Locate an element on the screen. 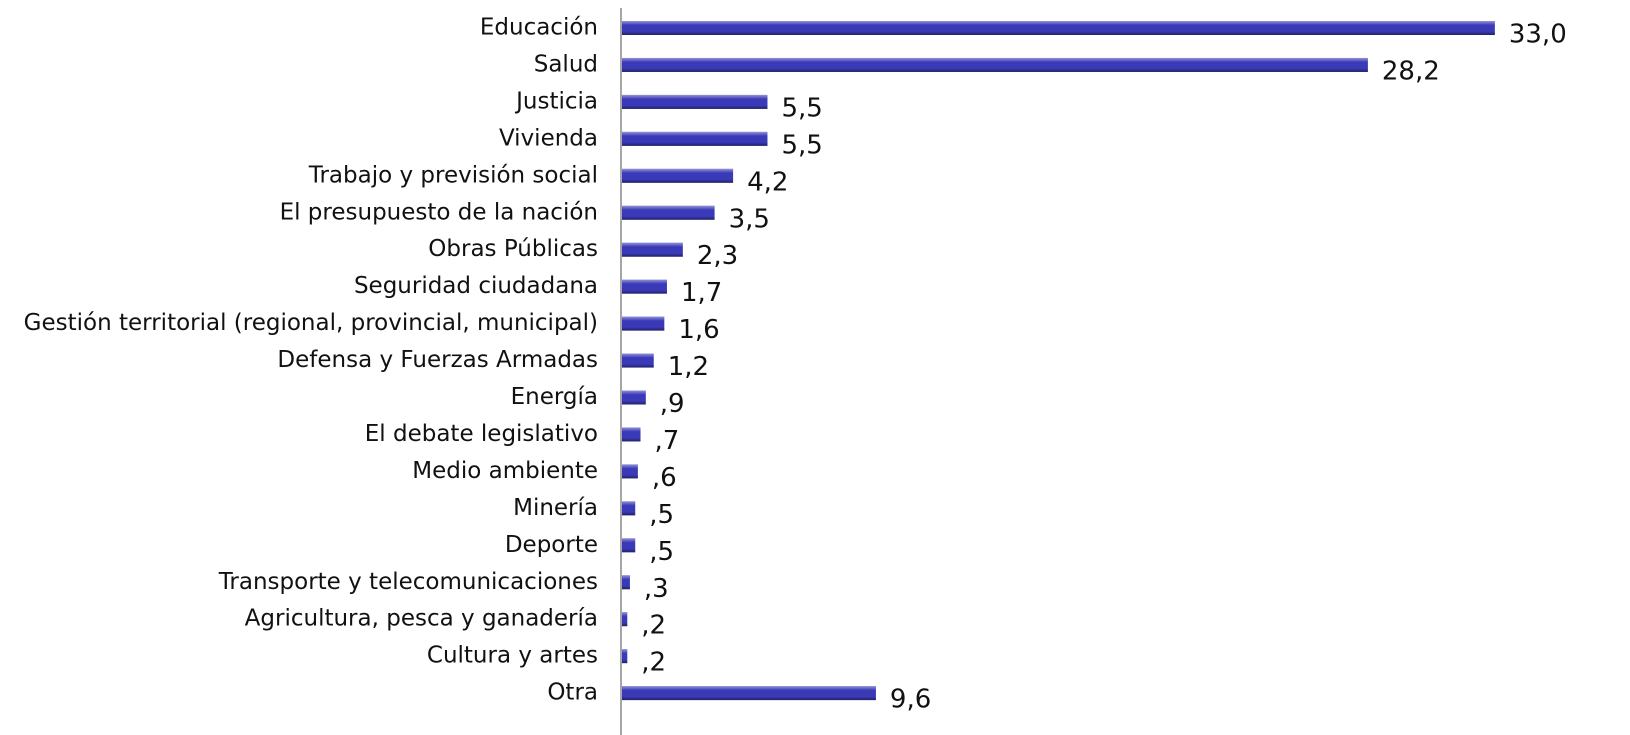 The height and width of the screenshot is (735, 1630). data-label: ,9 is located at coordinates (672, 404).